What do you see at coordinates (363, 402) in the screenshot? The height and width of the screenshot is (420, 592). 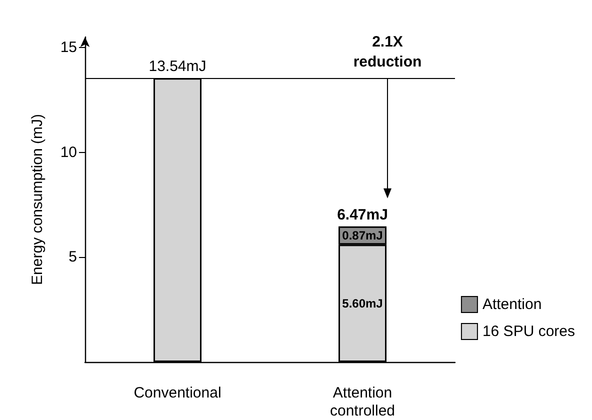 I see `x-tick-label: Attention controlled` at bounding box center [363, 402].